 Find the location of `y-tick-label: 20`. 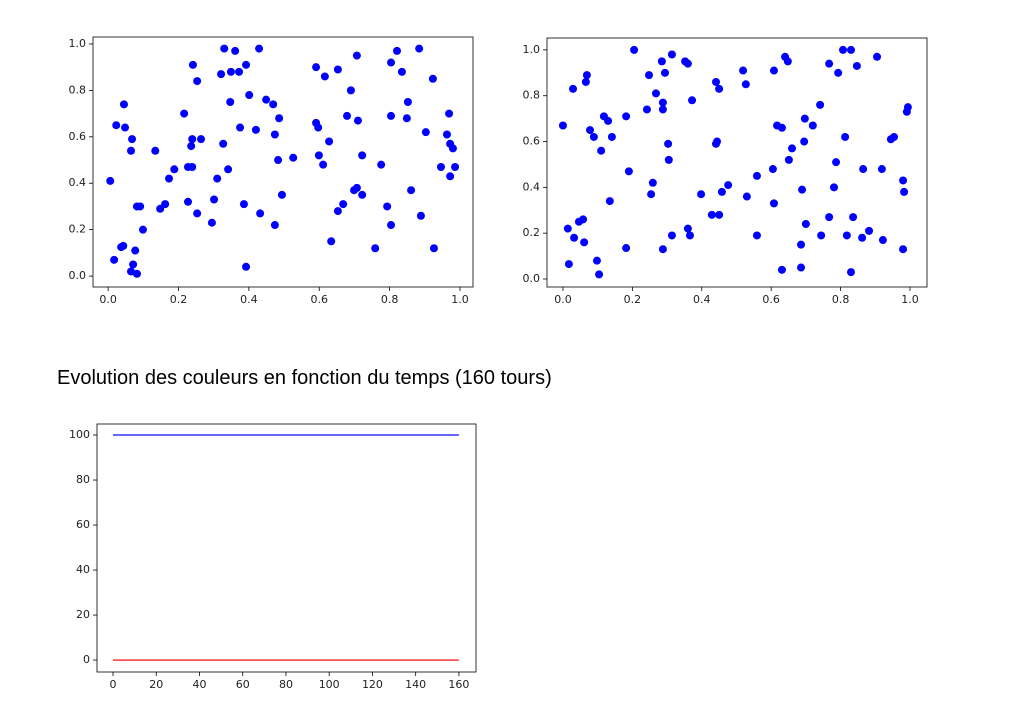

y-tick-label: 20 is located at coordinates (83, 614).